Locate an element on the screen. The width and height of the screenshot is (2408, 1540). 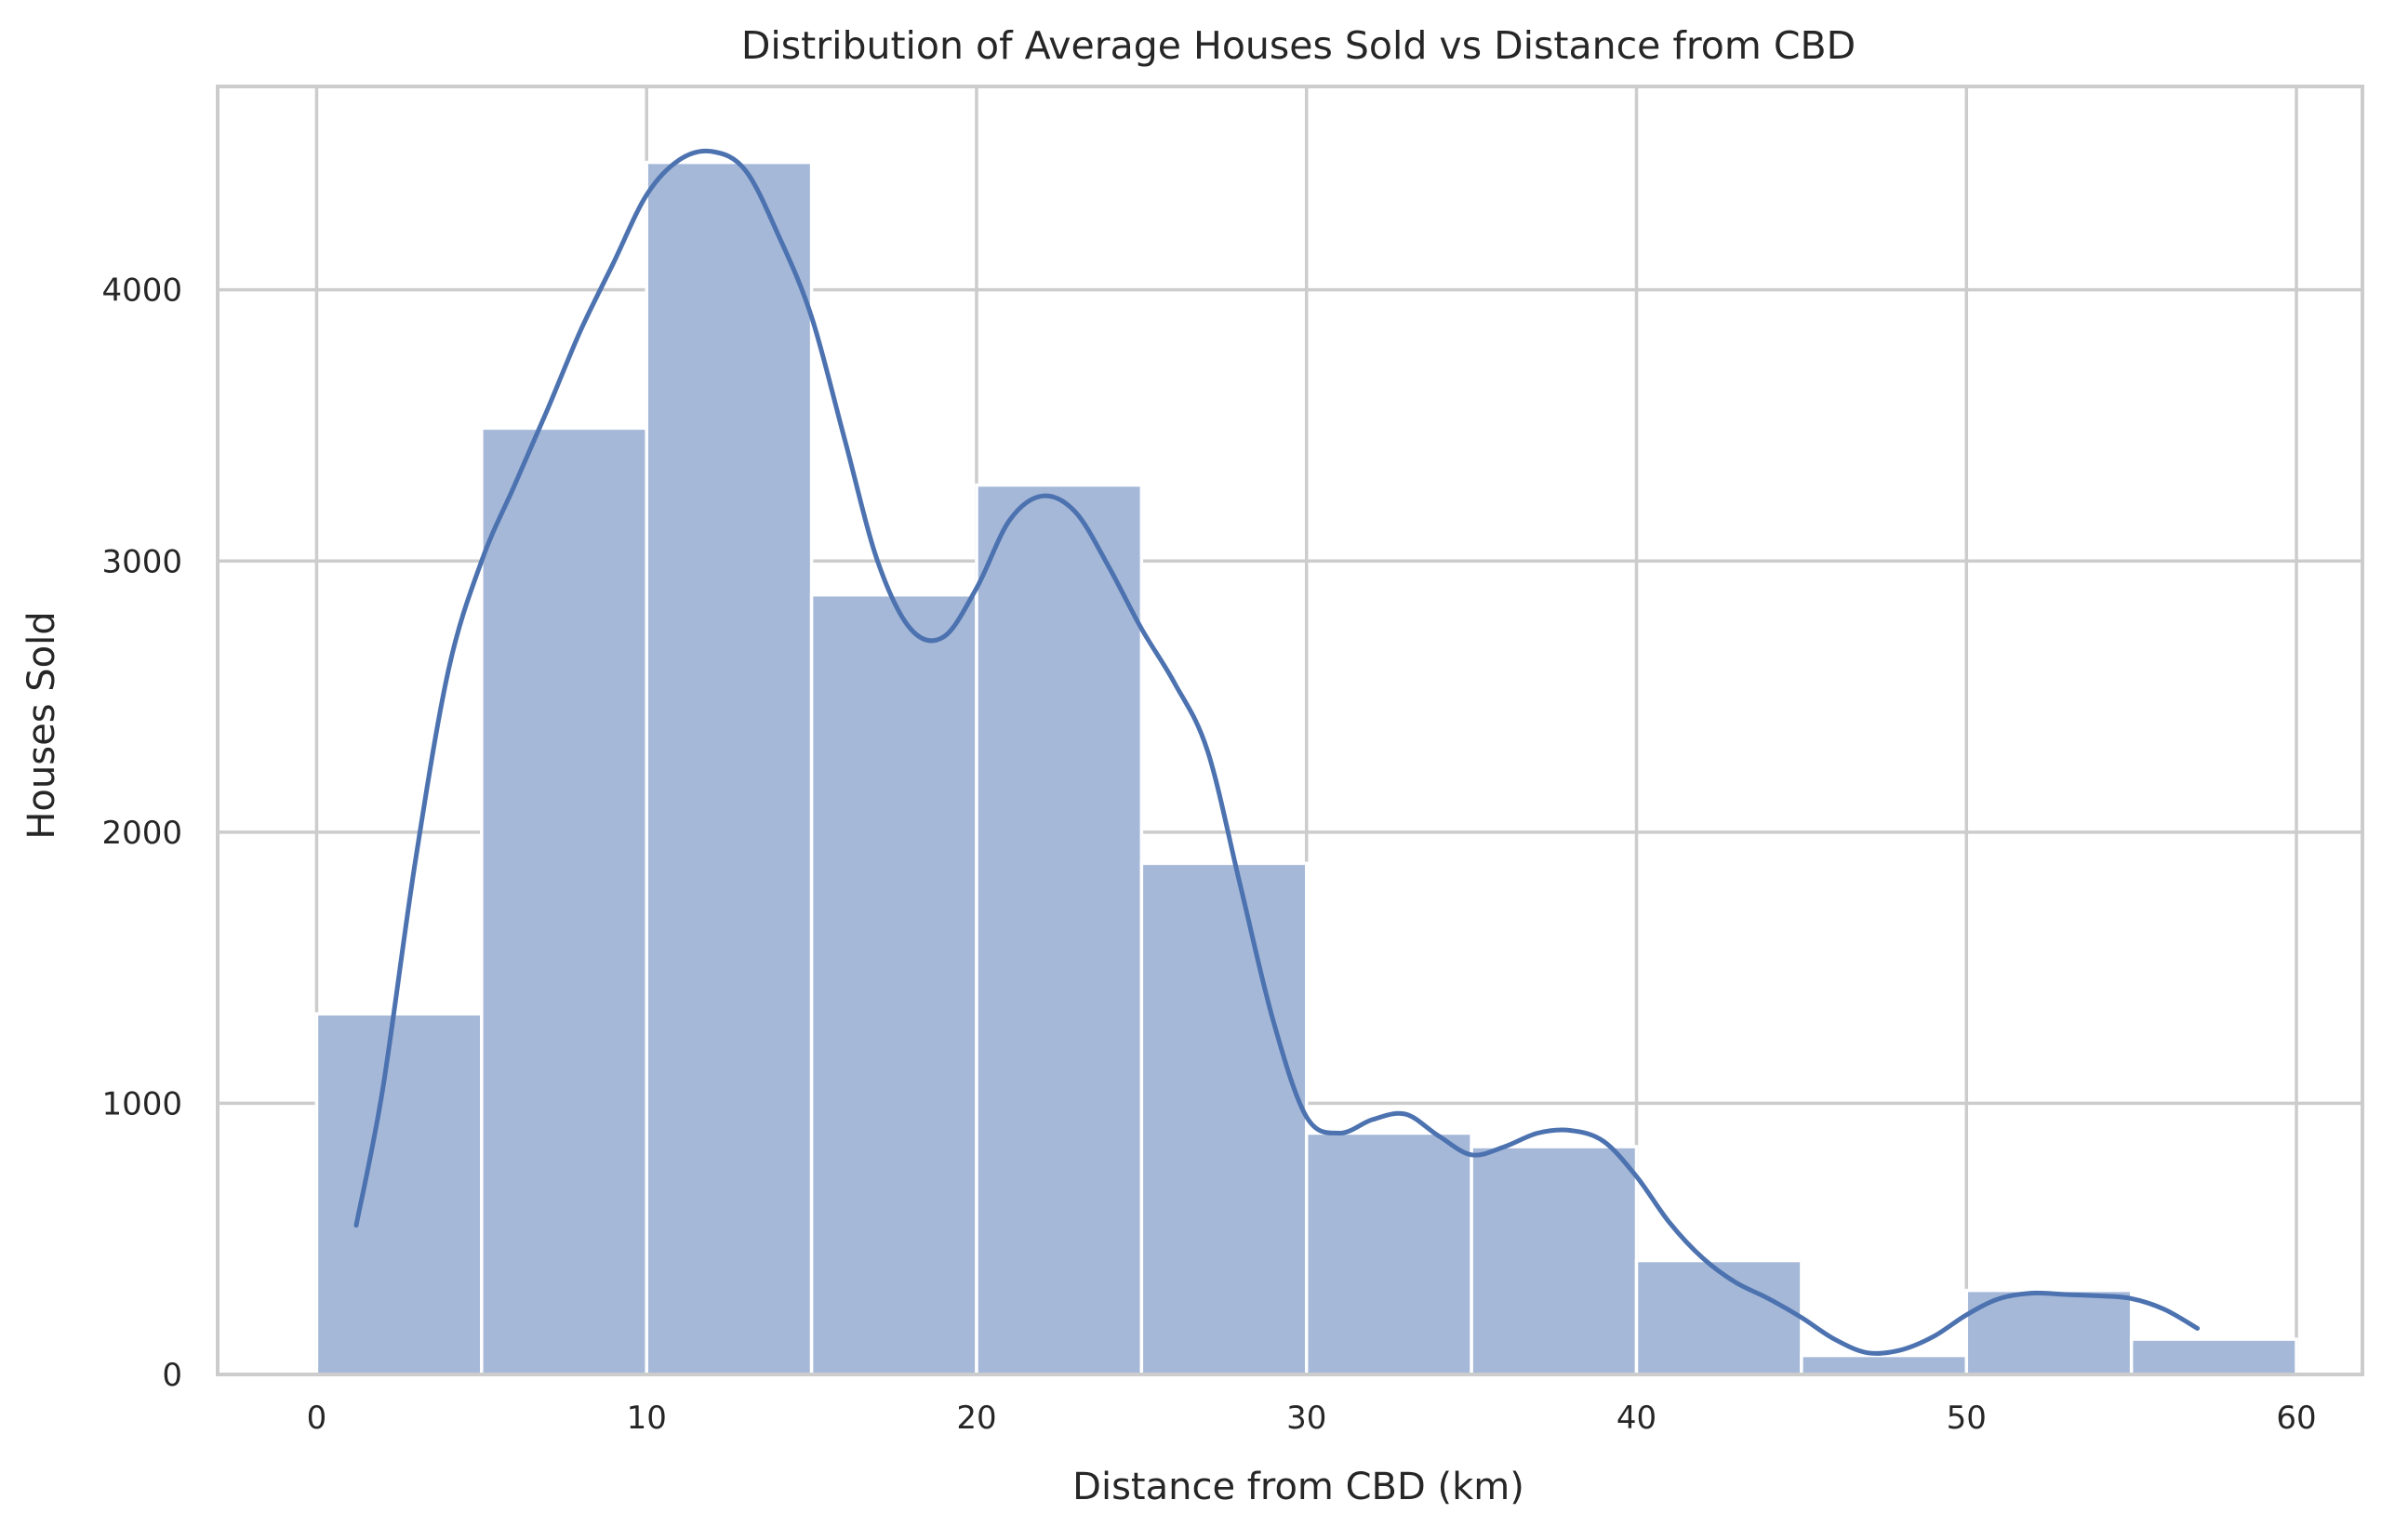
x-tick-label: 0 is located at coordinates (317, 1418).